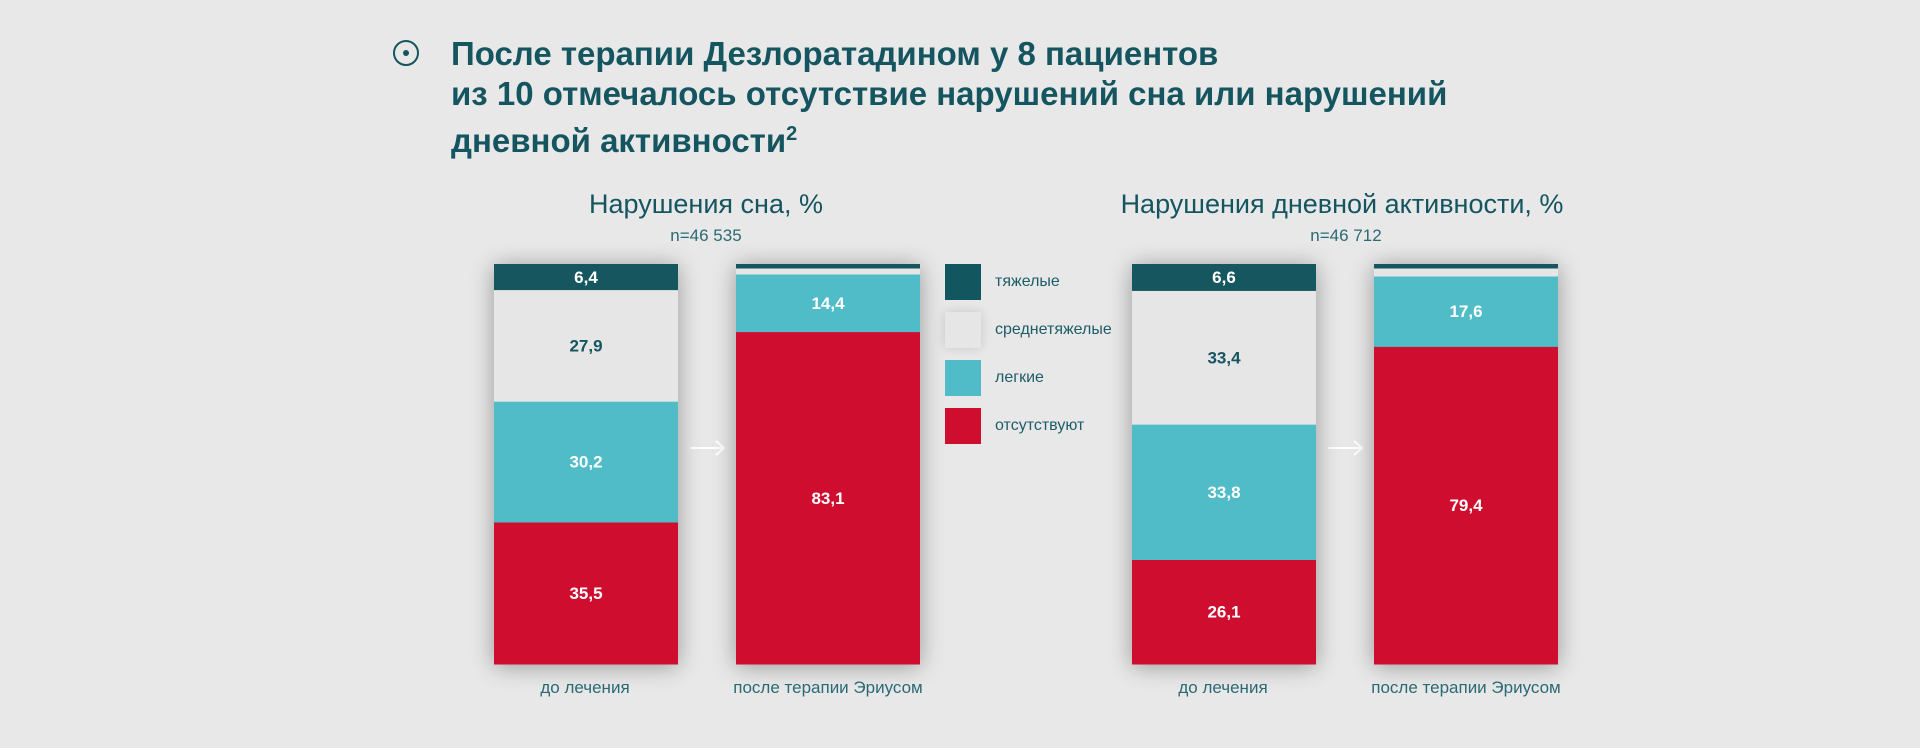 Image resolution: width=1920 pixels, height=748 pixels. Describe the element at coordinates (963, 282) in the screenshot. I see `legend-swatch-severe` at that location.